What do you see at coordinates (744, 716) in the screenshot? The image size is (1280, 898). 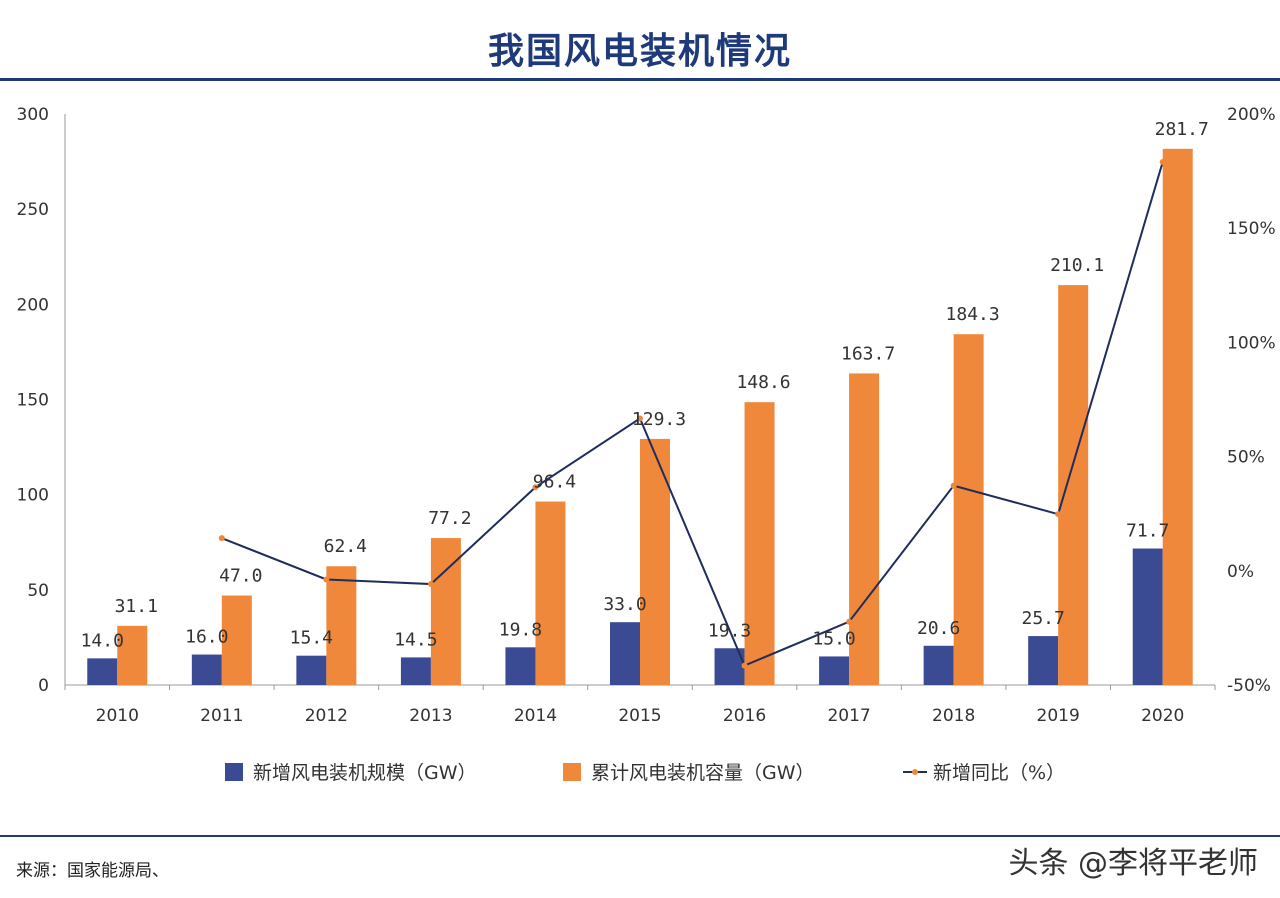 I see `x-tick-label: 2016` at bounding box center [744, 716].